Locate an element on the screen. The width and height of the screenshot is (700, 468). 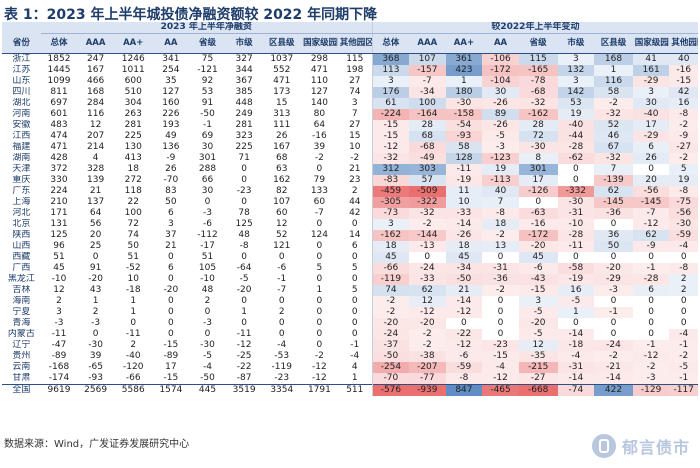
value-cell: 1445 is located at coordinates (59, 70).